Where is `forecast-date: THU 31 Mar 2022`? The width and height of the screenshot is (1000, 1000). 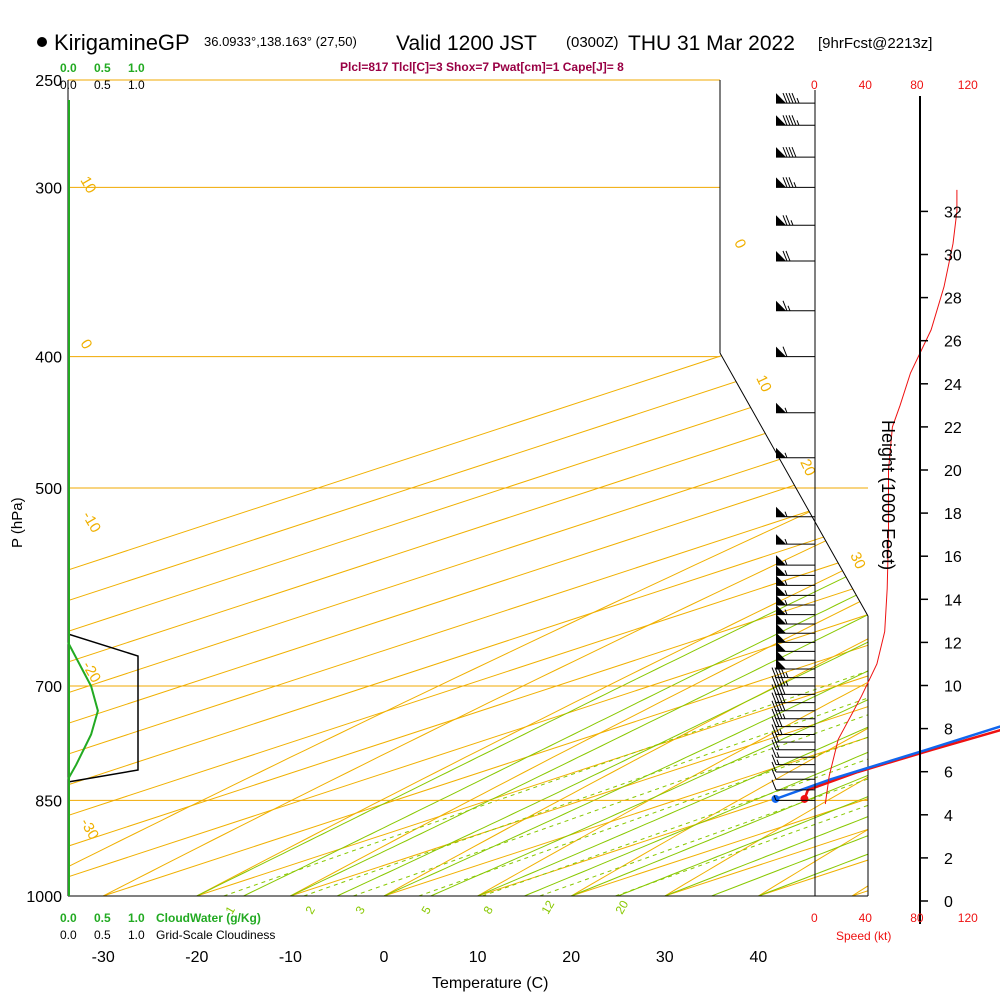 forecast-date: THU 31 Mar 2022 is located at coordinates (711, 43).